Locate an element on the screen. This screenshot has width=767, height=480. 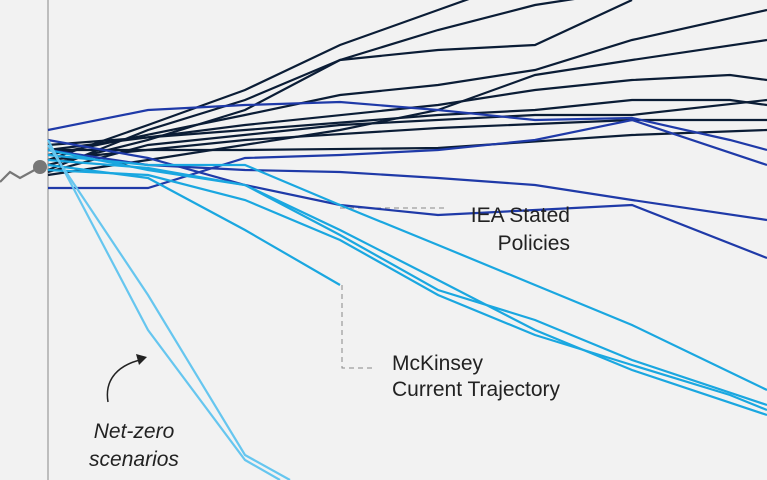
annotation: Policies is located at coordinates (534, 243).